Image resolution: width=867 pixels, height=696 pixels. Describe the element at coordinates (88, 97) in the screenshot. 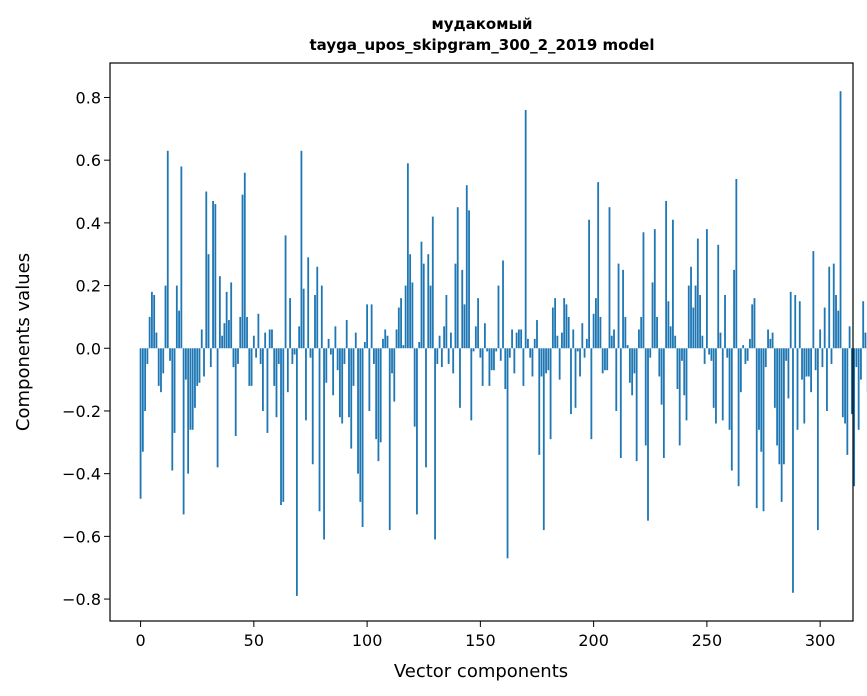

I see `y-tick-label: 0.8` at that location.